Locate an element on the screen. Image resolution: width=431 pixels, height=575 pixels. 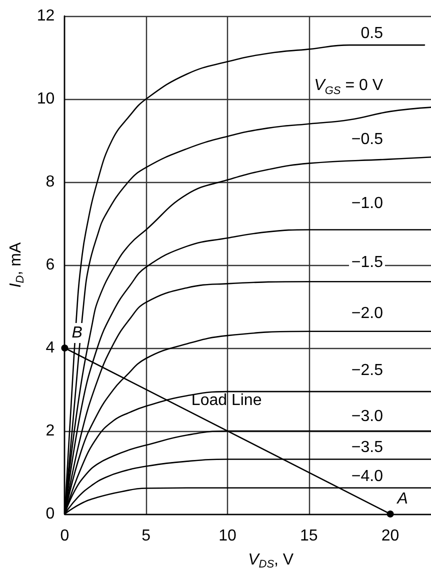
y-tick-label: 10 is located at coordinates (45, 99).